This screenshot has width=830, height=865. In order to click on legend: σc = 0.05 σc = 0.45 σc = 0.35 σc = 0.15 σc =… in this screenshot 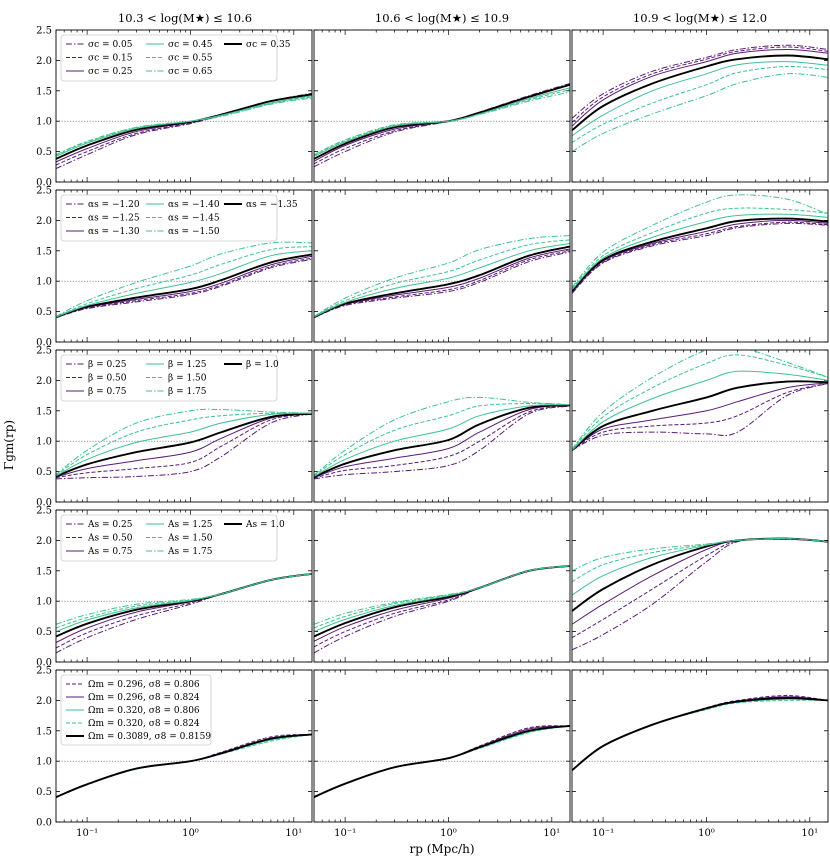, I will do `click(175, 58)`.